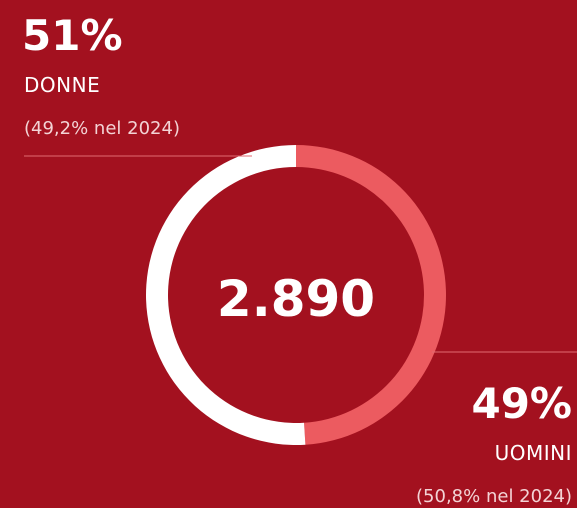  What do you see at coordinates (296, 299) in the screenshot?
I see `center-label: 2.890` at bounding box center [296, 299].